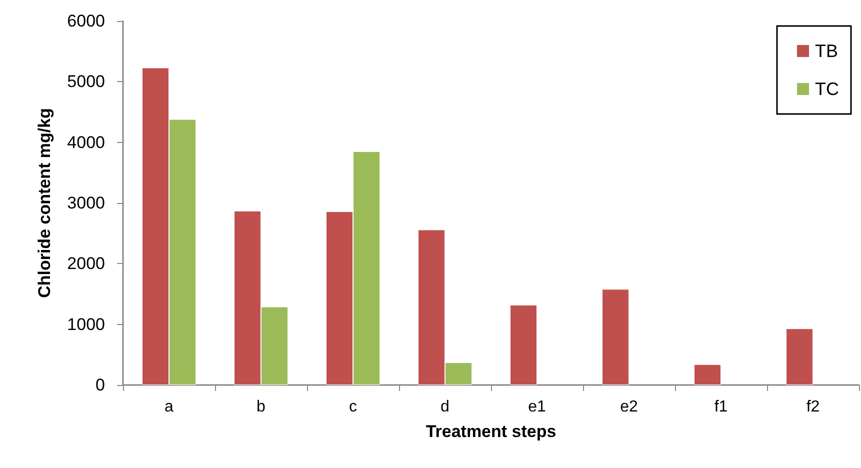 Image resolution: width=861 pixels, height=468 pixels. What do you see at coordinates (491, 431) in the screenshot?
I see `x-axis-title: Treatment steps` at bounding box center [491, 431].